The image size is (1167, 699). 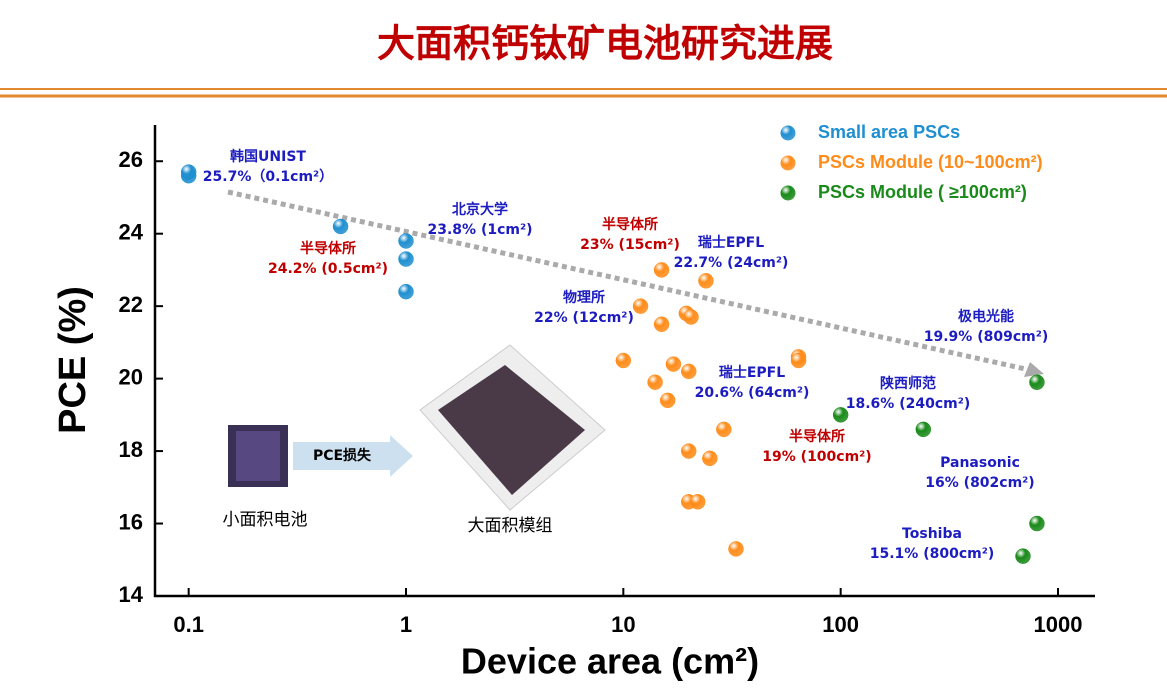 I want to click on x-tick-label: 1, so click(x=406, y=624).